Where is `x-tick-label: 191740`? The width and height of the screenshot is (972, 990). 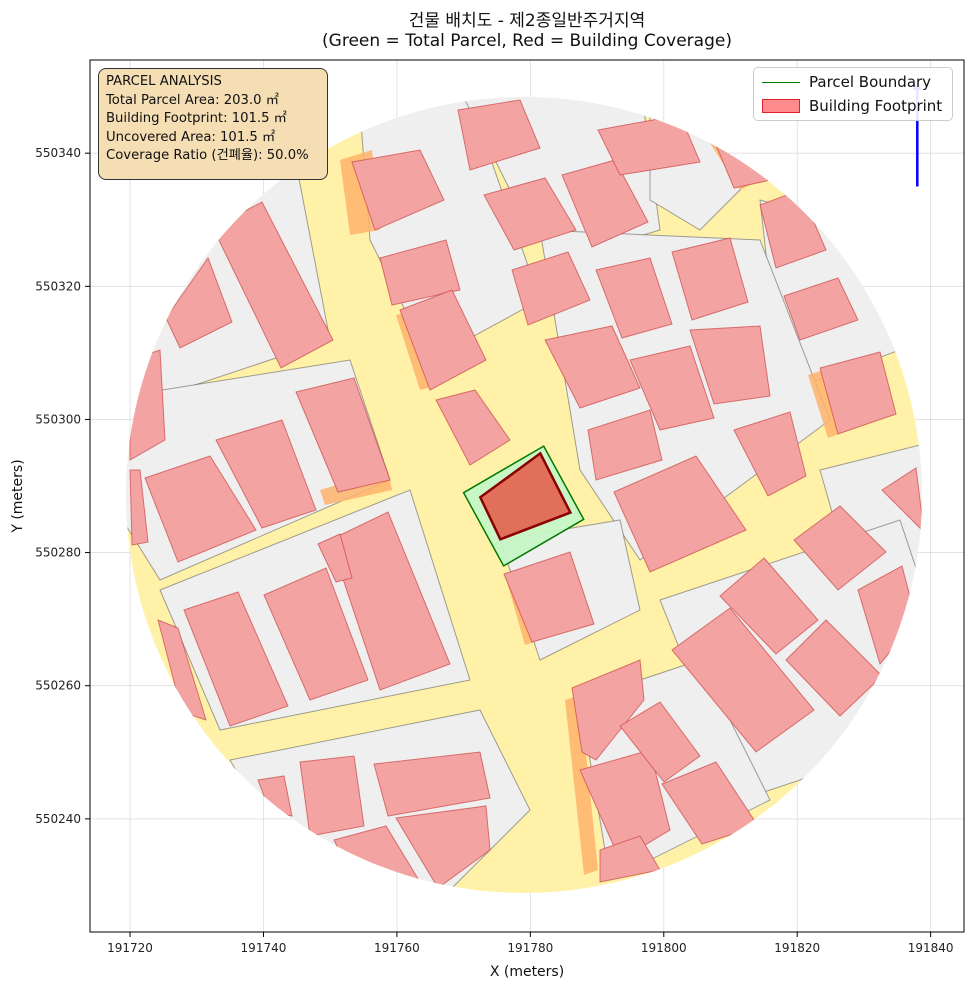 x-tick-label: 191740 is located at coordinates (264, 948).